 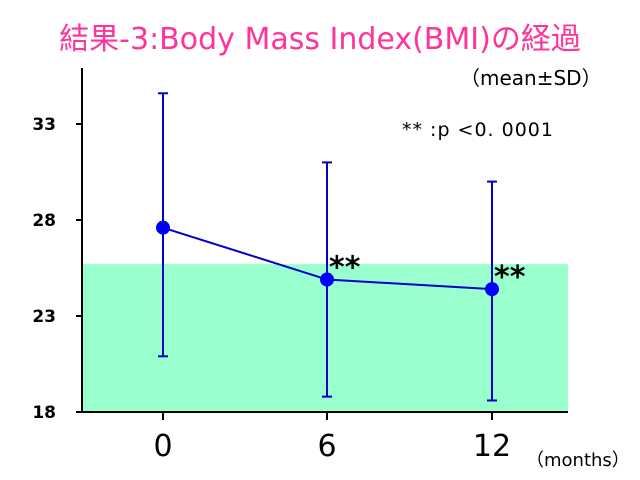 I want to click on y-tick-label: 18, so click(x=44, y=413).